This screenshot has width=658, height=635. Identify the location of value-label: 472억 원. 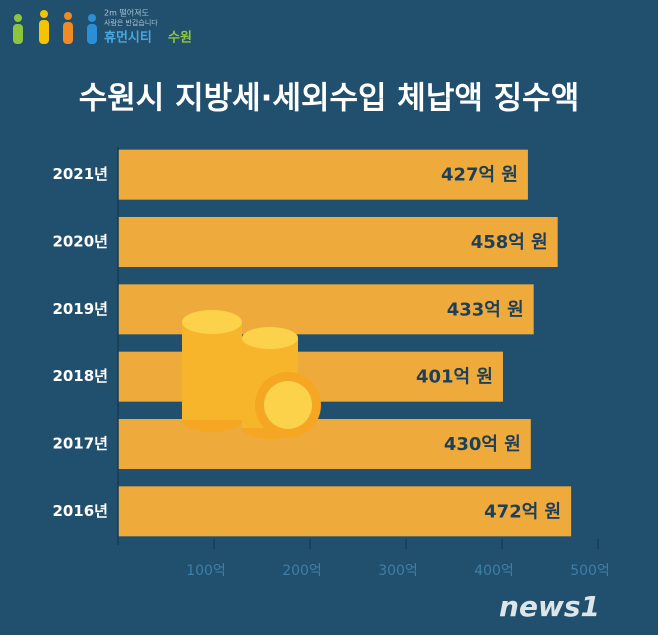
(522, 511).